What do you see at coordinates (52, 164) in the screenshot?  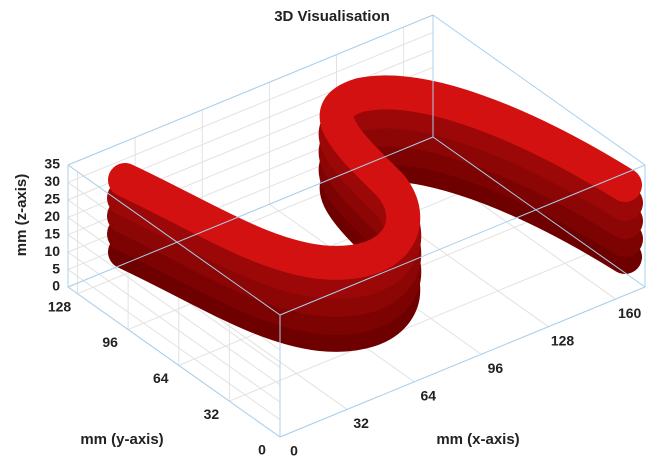 I see `z-tick-label: 35` at bounding box center [52, 164].